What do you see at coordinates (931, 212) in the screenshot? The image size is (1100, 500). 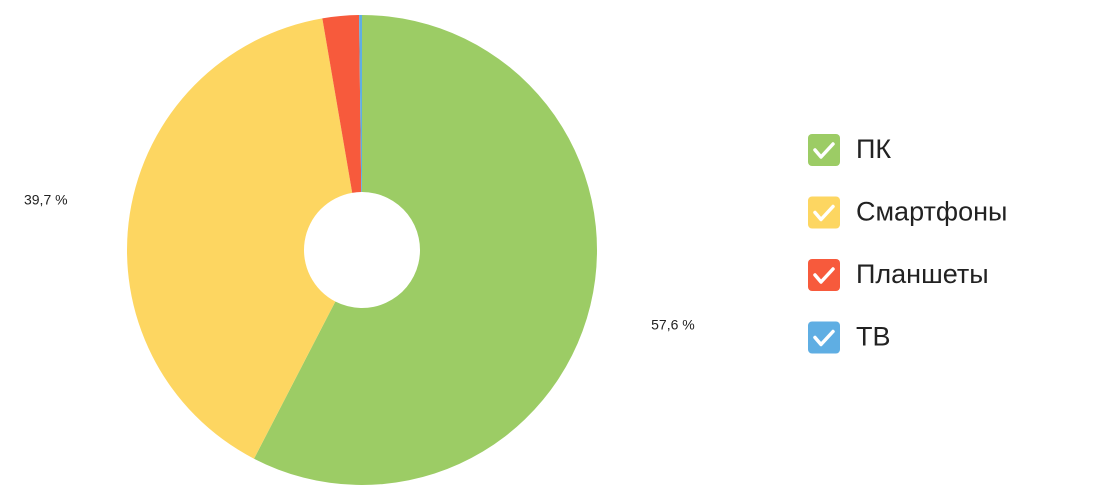 I see `legend-label: Смартфоны` at bounding box center [931, 212].